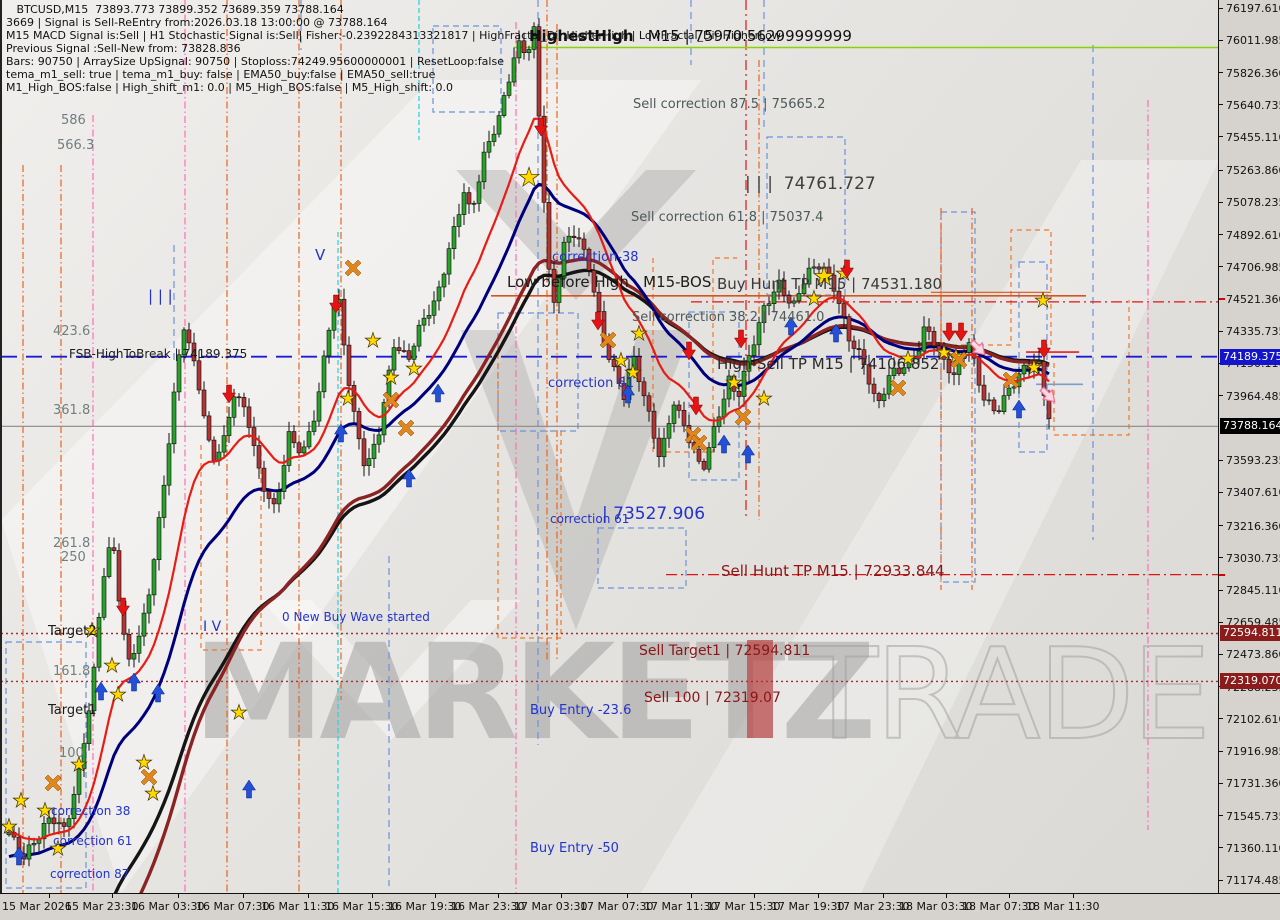 Image resolution: width=1280 pixels, height=920 pixels. What do you see at coordinates (1253, 461) in the screenshot?
I see `price-axis-label: 73593.235` at bounding box center [1253, 461].